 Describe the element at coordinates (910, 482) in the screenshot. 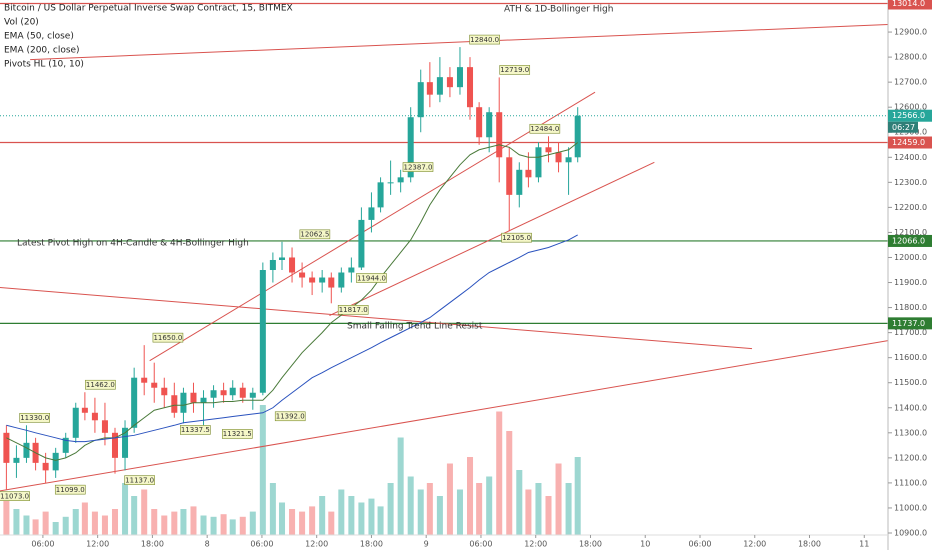

I see `y-tick-label: 11100.0` at that location.